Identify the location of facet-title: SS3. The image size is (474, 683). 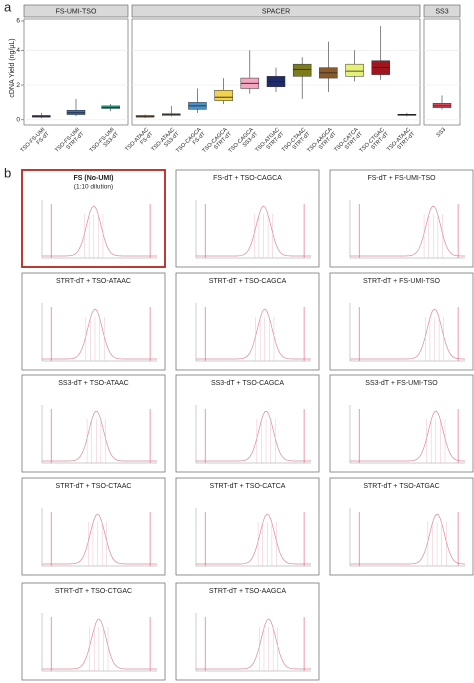
(441, 11).